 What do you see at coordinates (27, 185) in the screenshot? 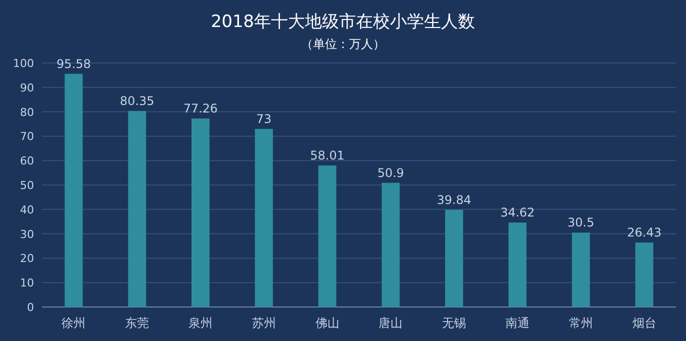
I see `y-tick-label: 50` at bounding box center [27, 185].